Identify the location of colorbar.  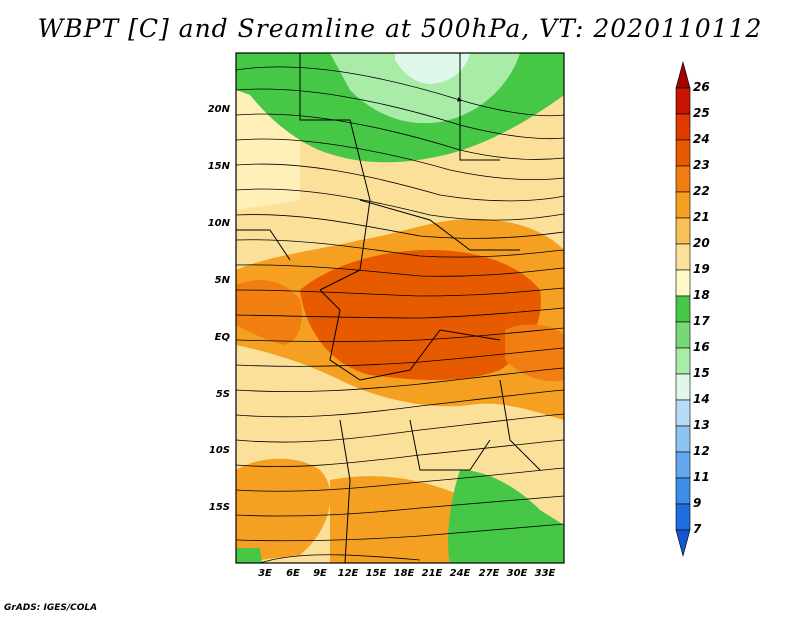
(683, 309).